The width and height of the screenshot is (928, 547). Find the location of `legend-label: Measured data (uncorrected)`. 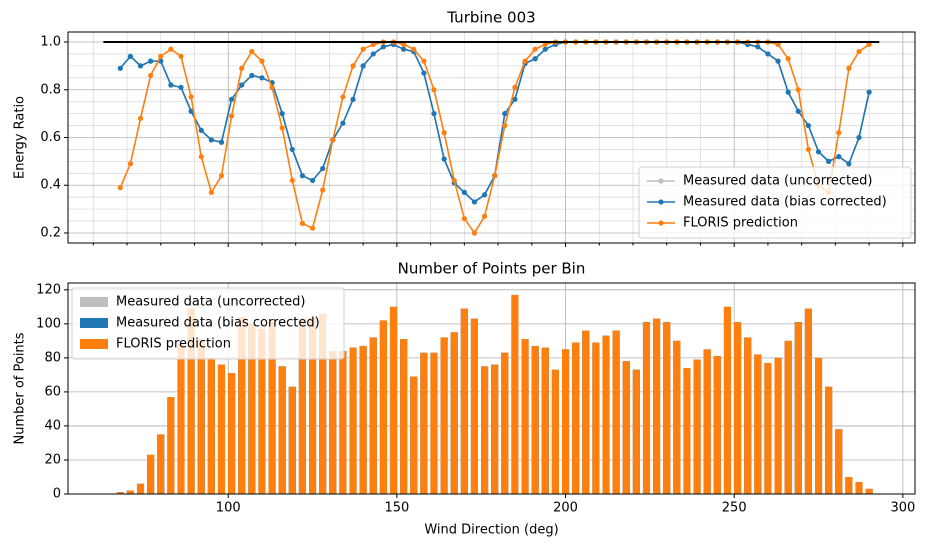

legend-label: Measured data (uncorrected) is located at coordinates (777, 181).